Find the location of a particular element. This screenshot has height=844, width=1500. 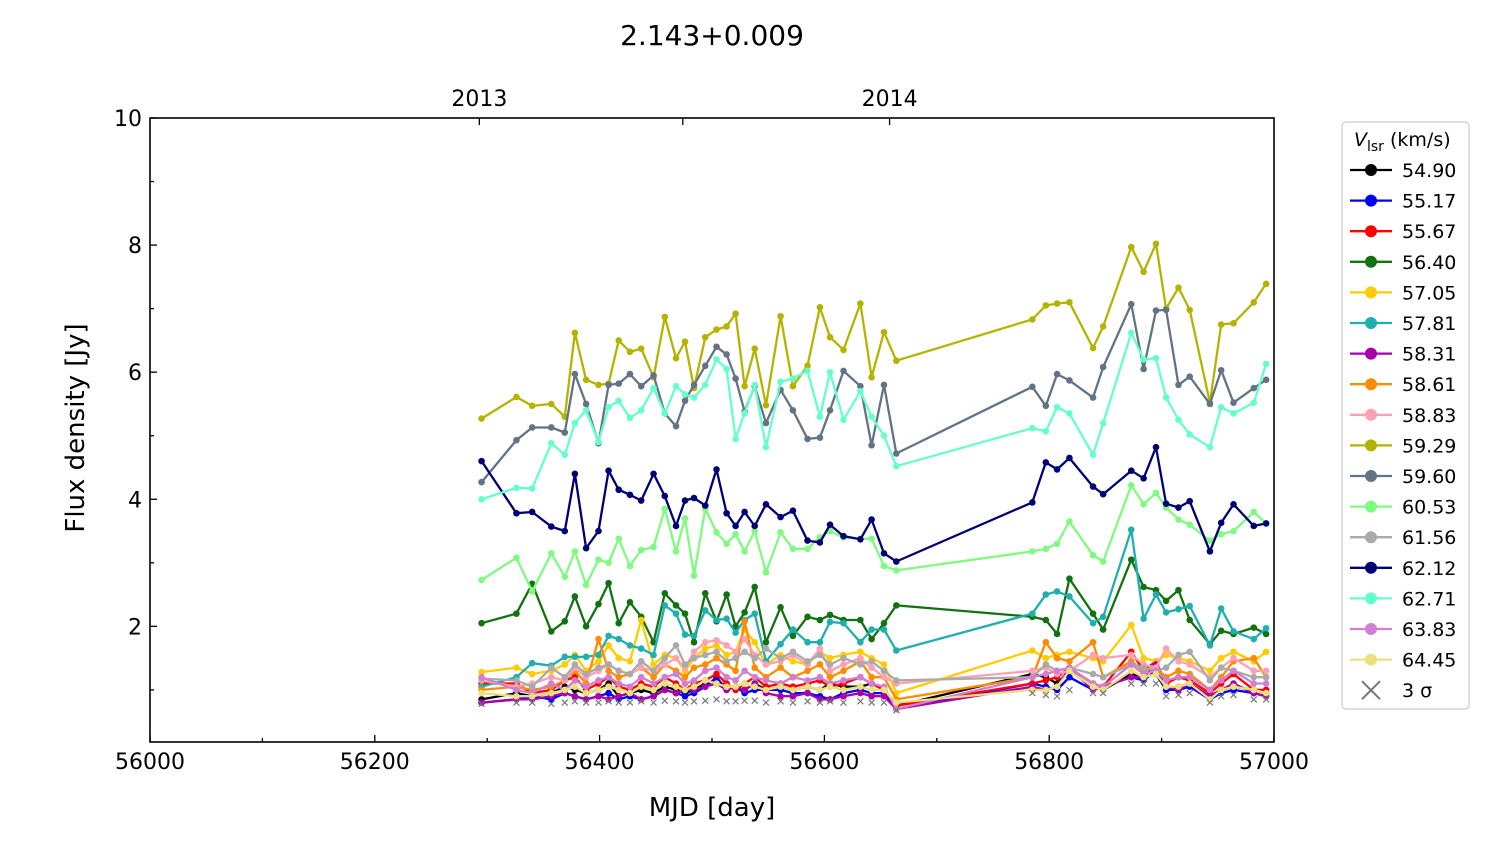

legend-label: 62.12 is located at coordinates (1429, 569).